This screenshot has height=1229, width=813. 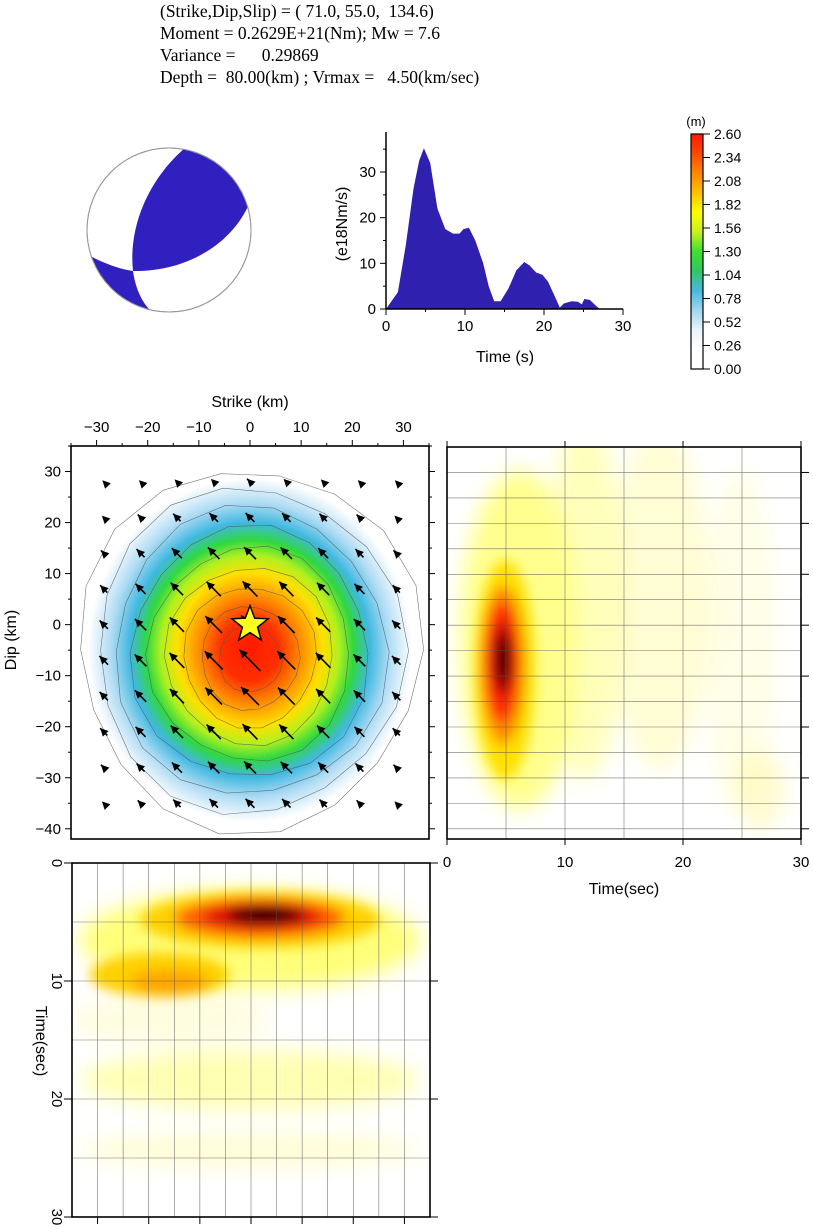 I want to click on beachball-compressional-quadrant-main, so click(x=191, y=210).